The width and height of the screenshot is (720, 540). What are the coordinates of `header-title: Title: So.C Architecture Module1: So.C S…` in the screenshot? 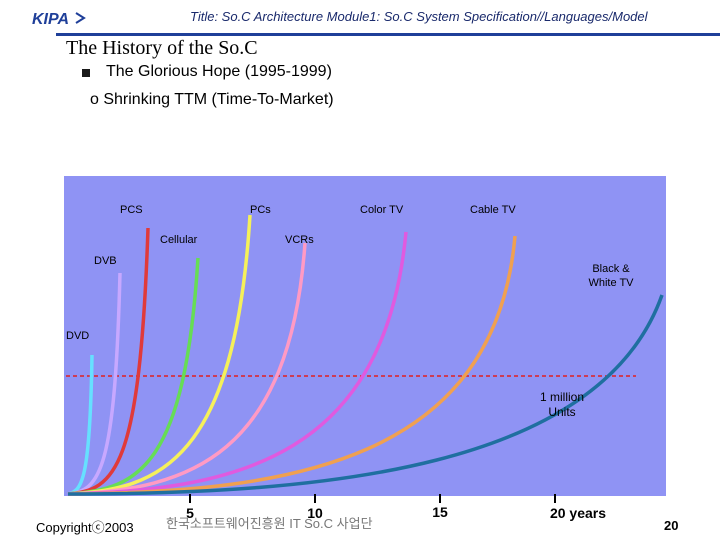 It's located at (419, 16).